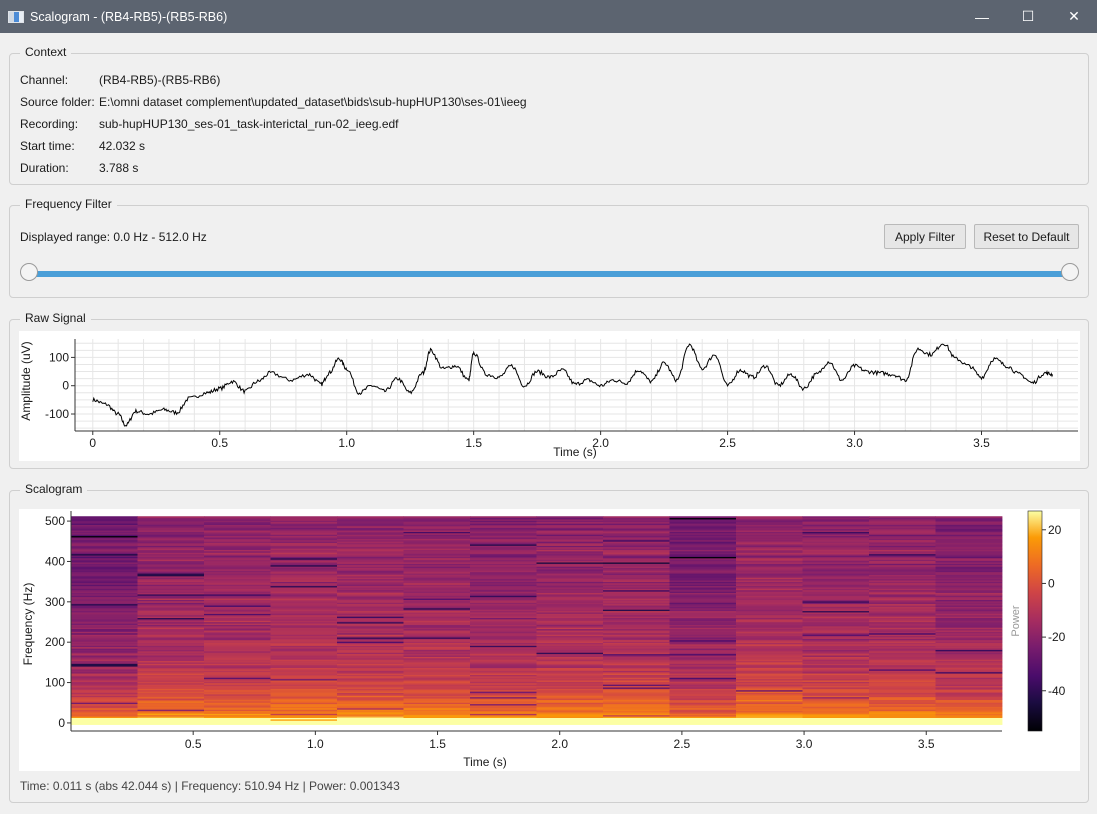 Image resolution: width=1097 pixels, height=814 pixels. Describe the element at coordinates (575, 452) in the screenshot. I see `raw-x-axis-label: Time (s)` at that location.